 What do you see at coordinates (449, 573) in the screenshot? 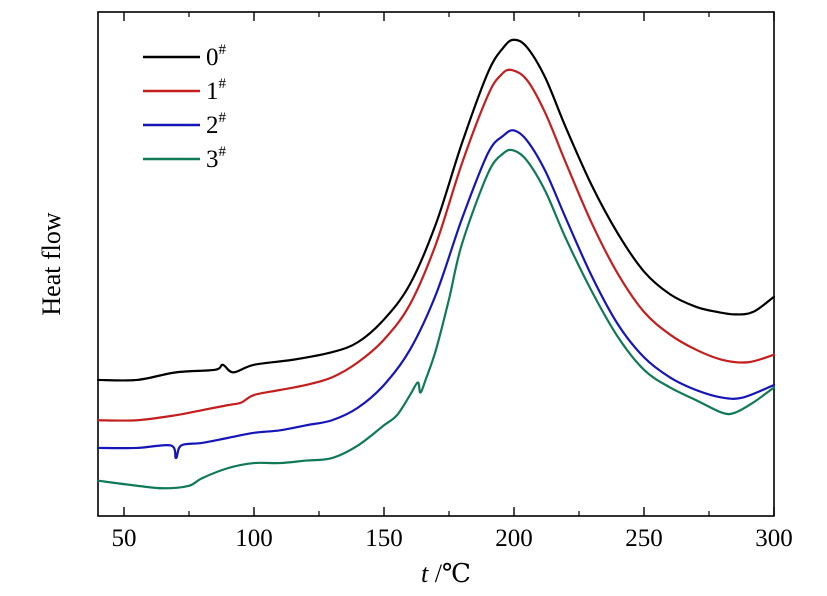
I see `x-axis-label-unit: /℃` at bounding box center [449, 573].